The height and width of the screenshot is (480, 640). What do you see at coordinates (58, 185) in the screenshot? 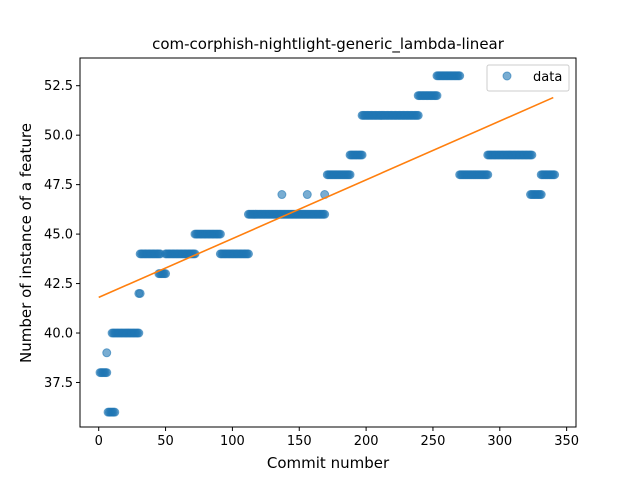
I see `y-tick-label: 47.5` at bounding box center [58, 185].